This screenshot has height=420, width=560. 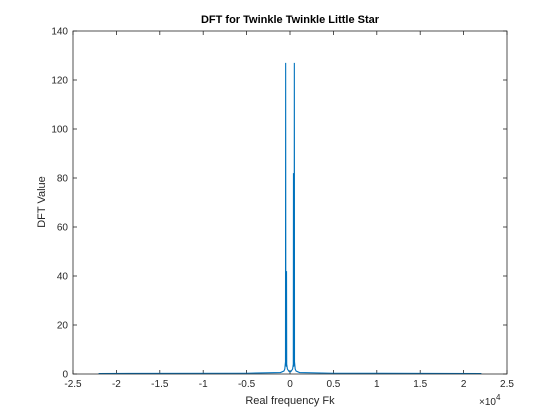 What do you see at coordinates (498, 397) in the screenshot?
I see `x-exponent-power: 4` at bounding box center [498, 397].